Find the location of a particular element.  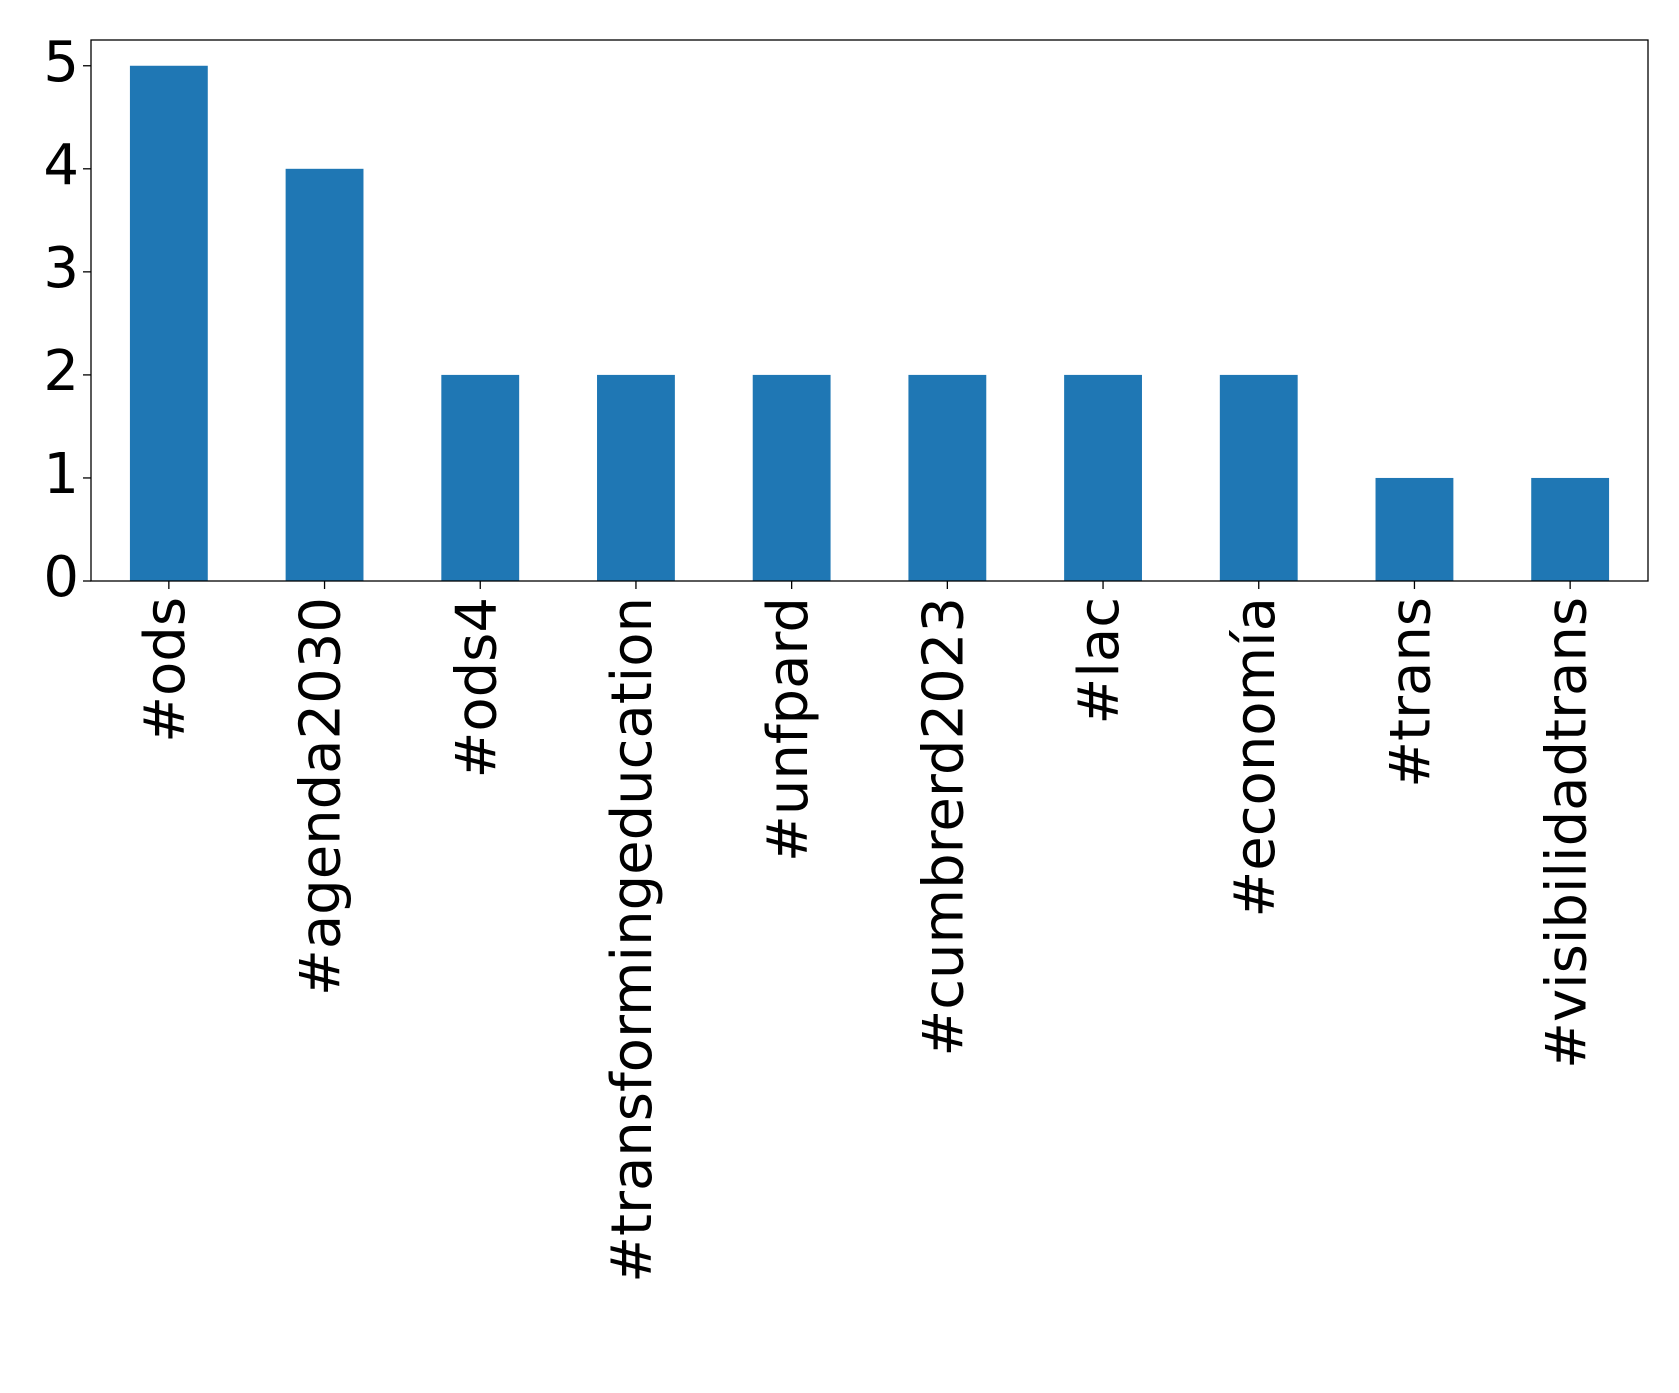

y-tick-label: 4 is located at coordinates (61, 165).